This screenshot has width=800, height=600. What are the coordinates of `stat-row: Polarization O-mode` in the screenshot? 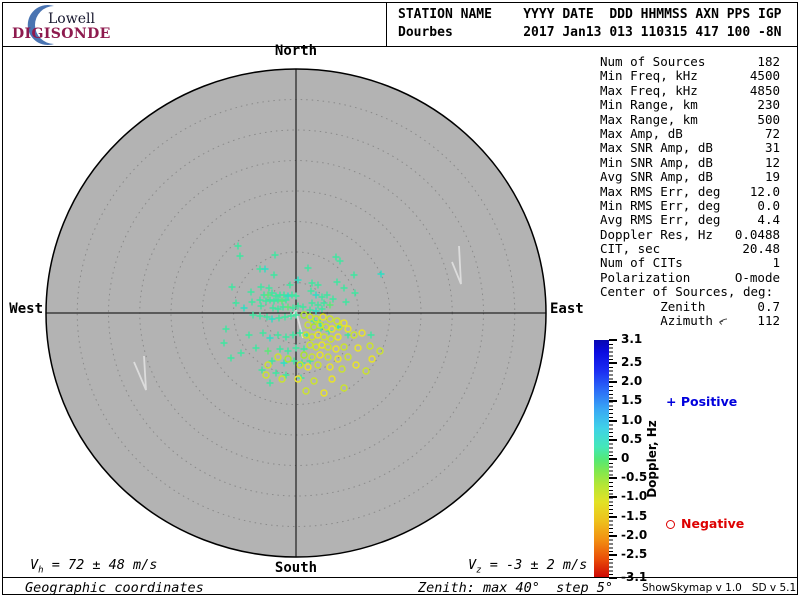 It's located at (690, 277).